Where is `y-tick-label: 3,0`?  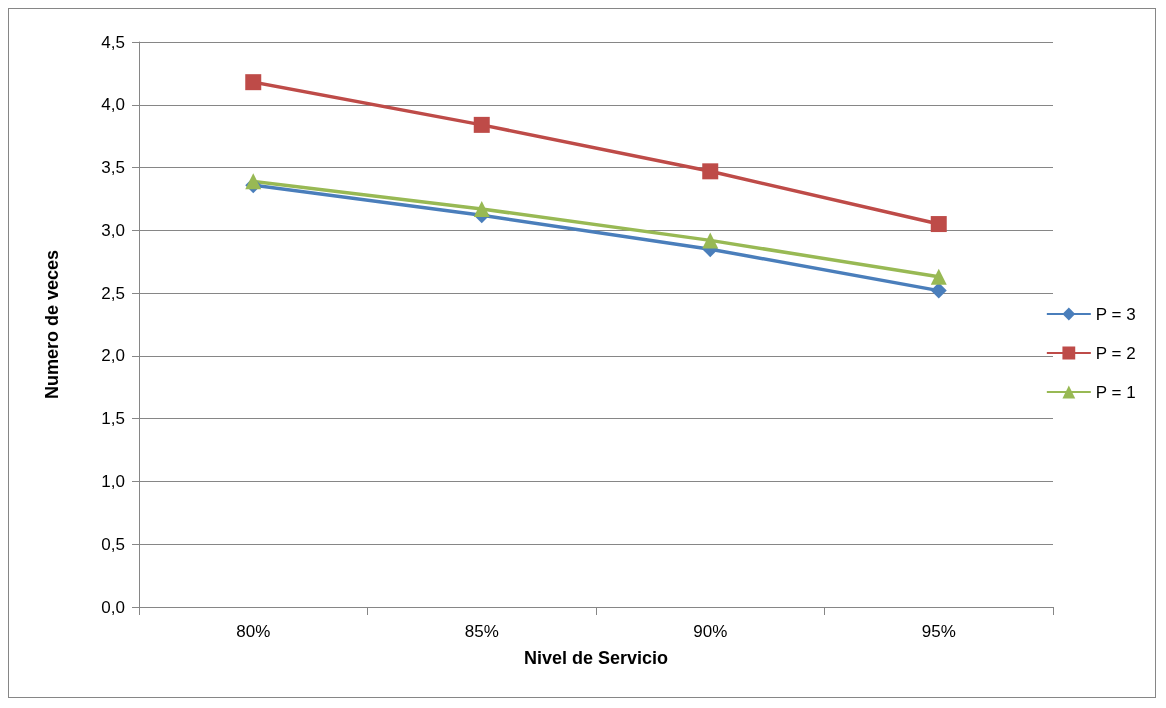
y-tick-label: 3,0 is located at coordinates (113, 230).